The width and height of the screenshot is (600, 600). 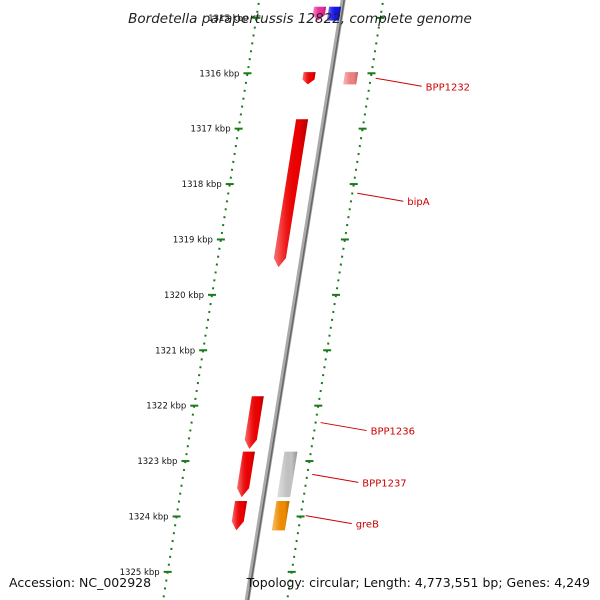 I want to click on gene-BPP1232, so click(x=351, y=78).